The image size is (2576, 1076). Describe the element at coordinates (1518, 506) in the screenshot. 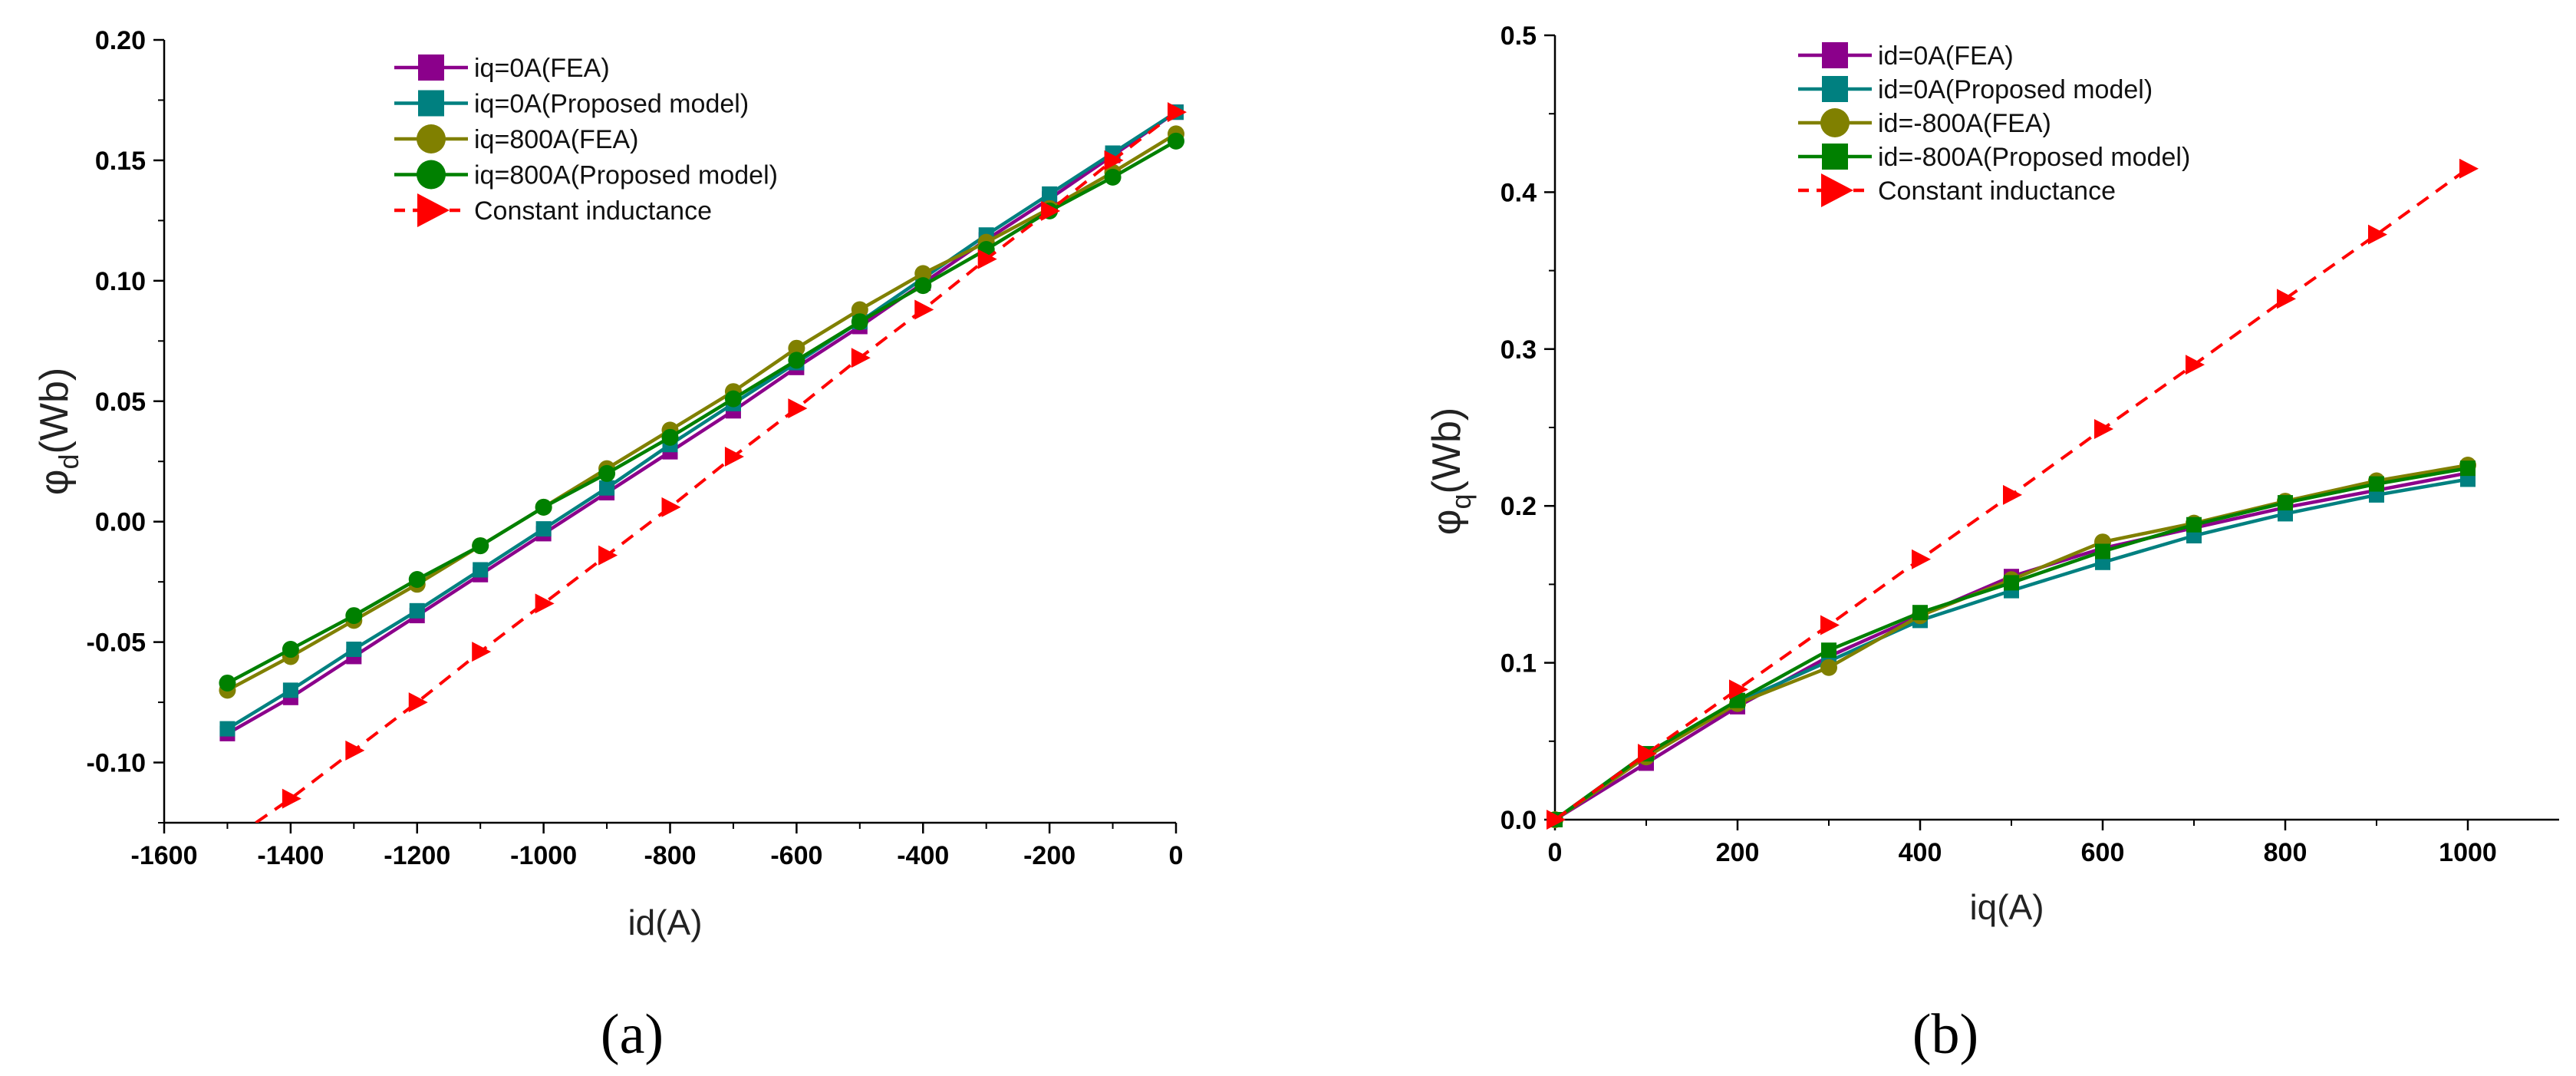

I see `y-tick-label: 0.2` at that location.